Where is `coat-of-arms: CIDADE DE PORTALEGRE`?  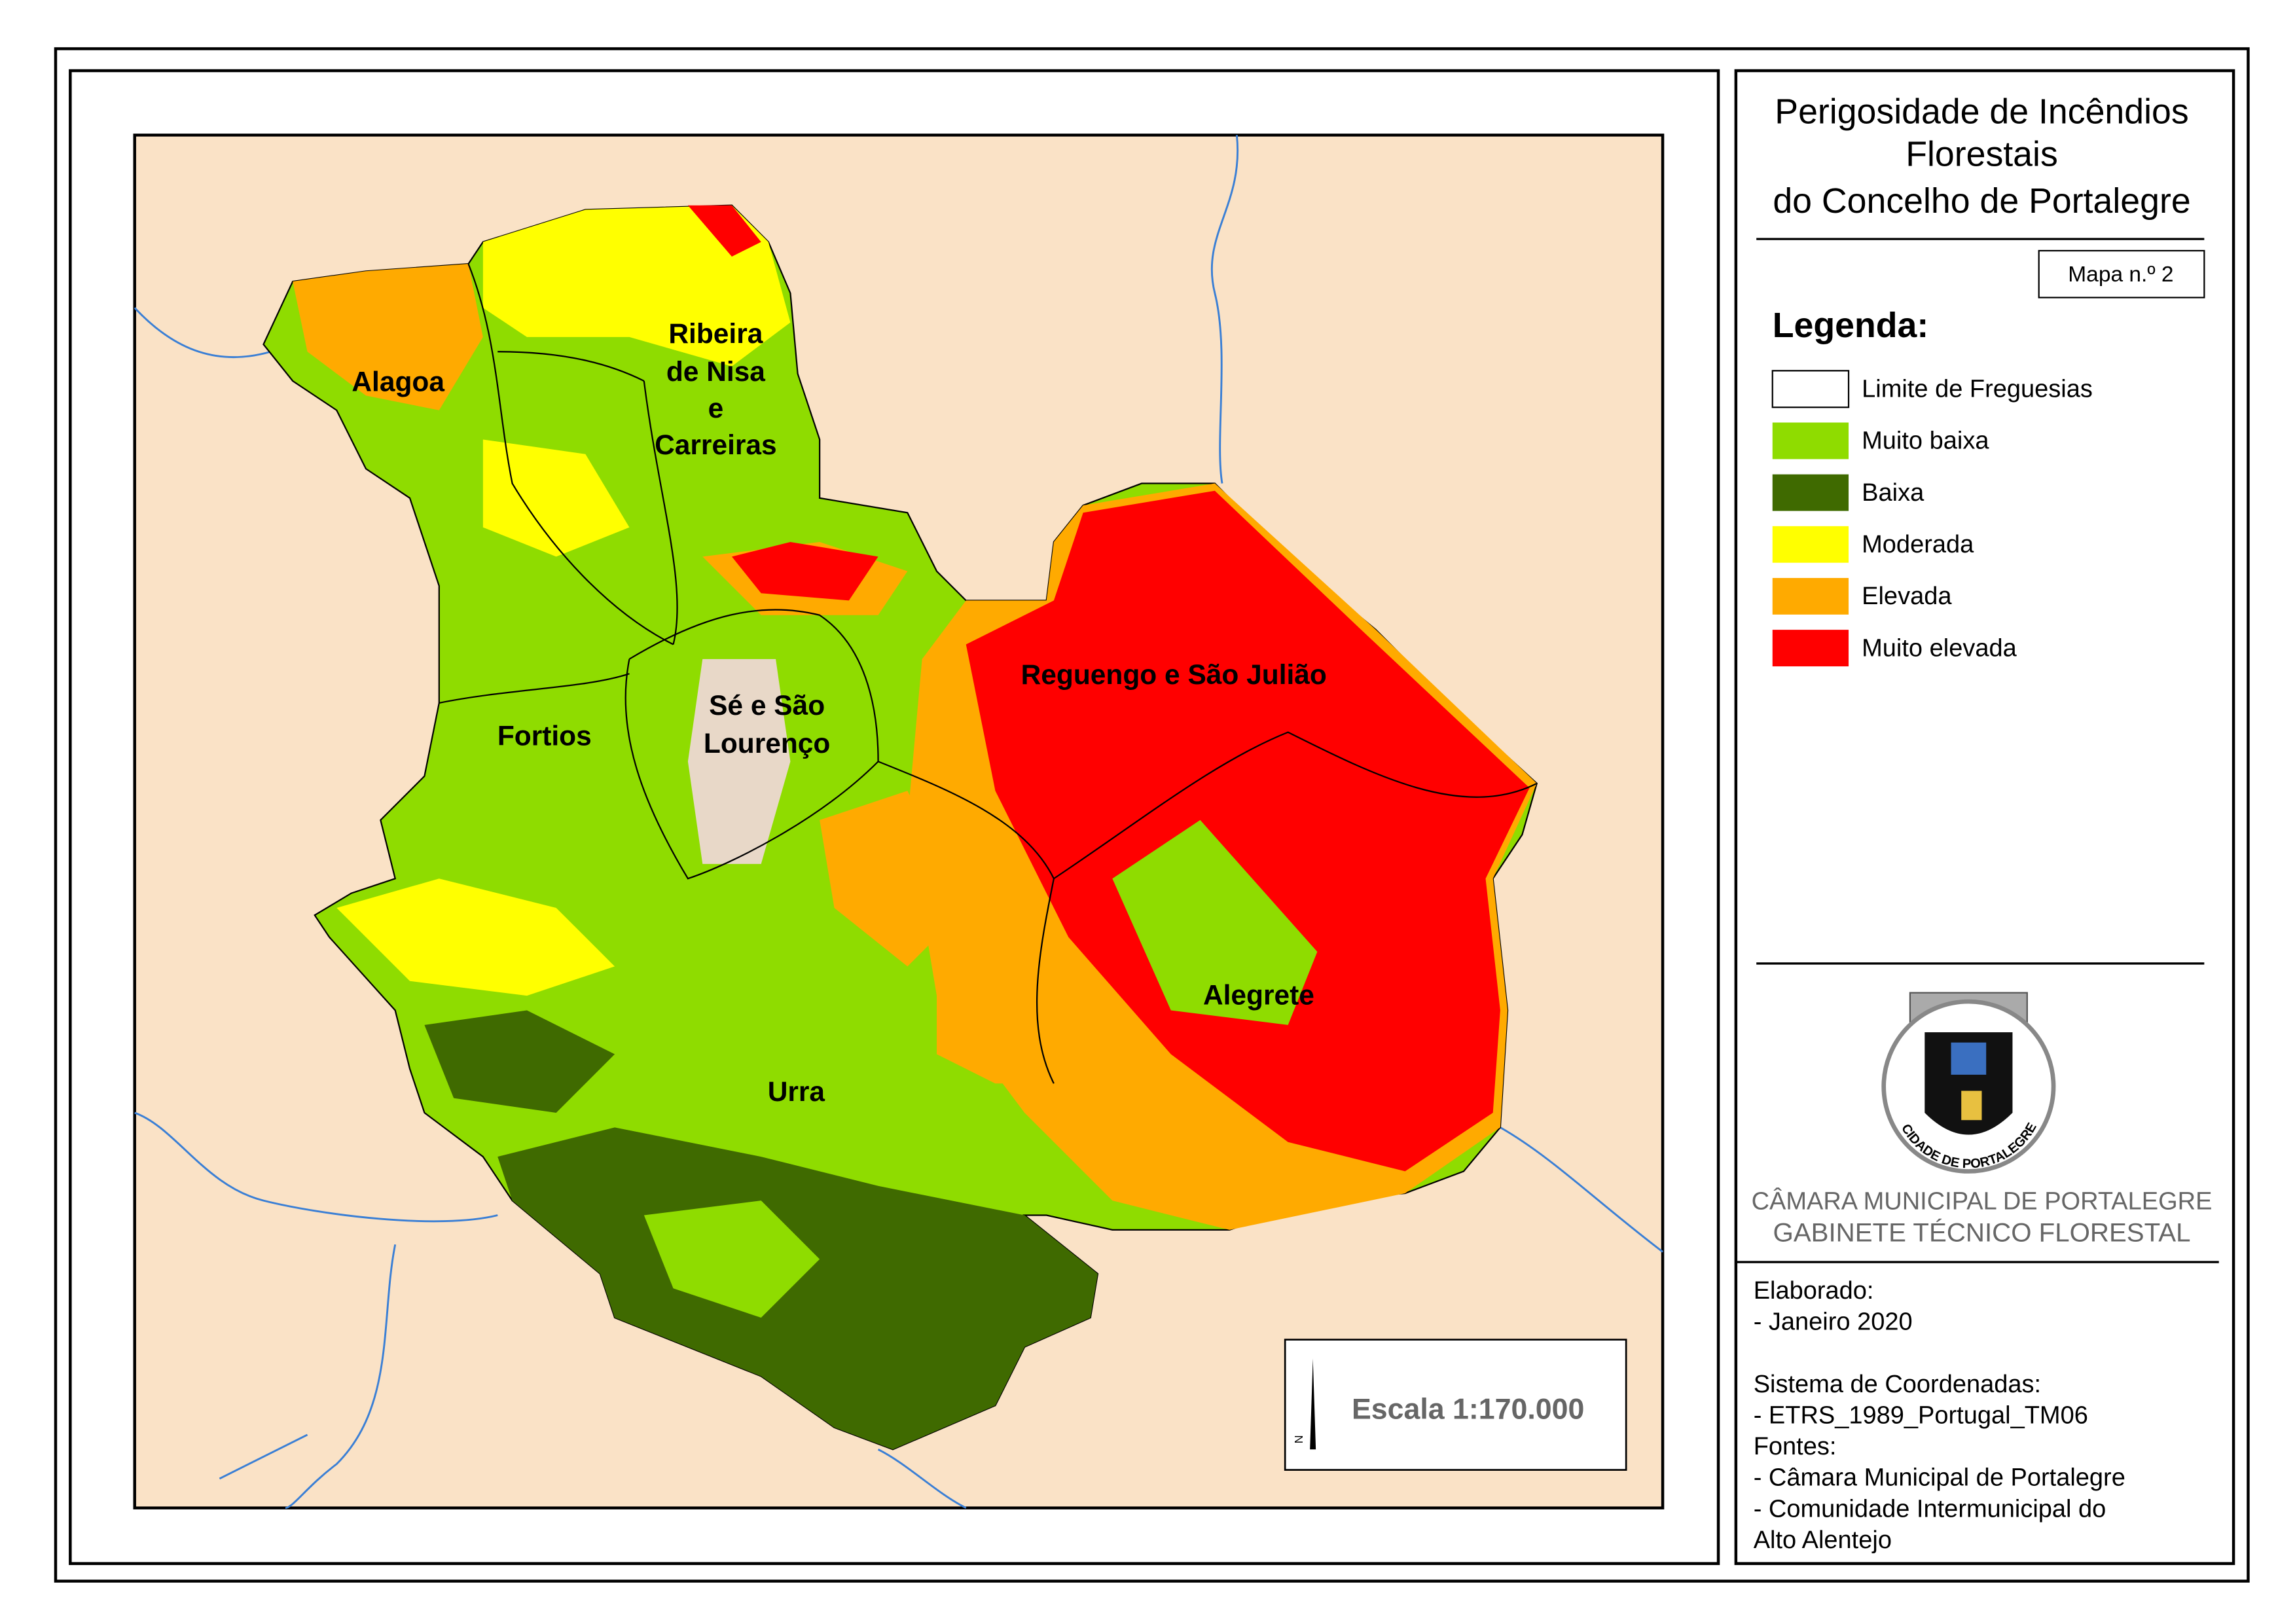 coat-of-arms: CIDADE DE PORTALEGRE is located at coordinates (1968, 1083).